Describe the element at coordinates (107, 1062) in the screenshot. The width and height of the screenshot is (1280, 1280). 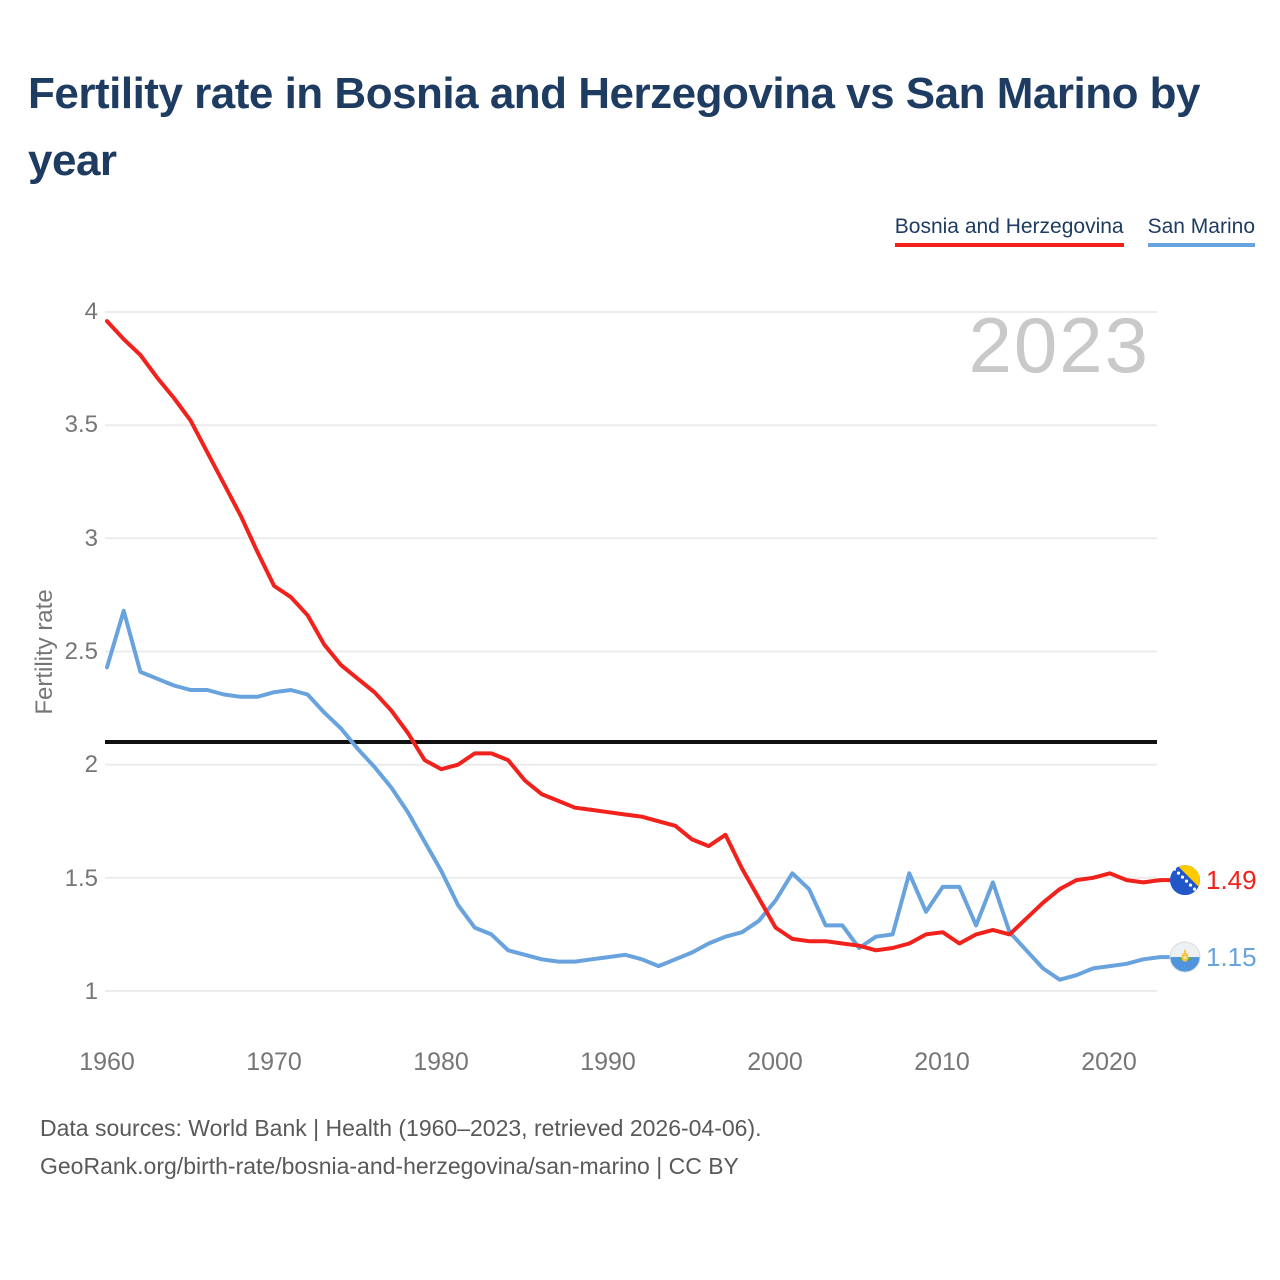
I see `x-tick-1960: 1960` at that location.